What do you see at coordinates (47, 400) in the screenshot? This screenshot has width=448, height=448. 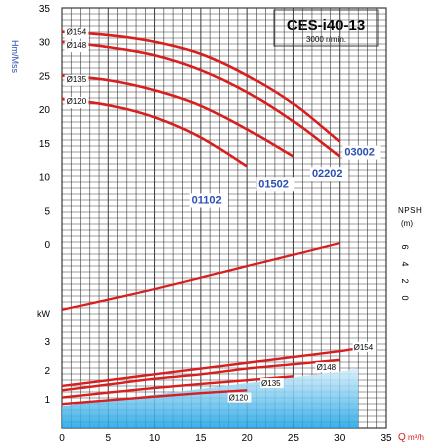 I see `power-tick-label: 1` at bounding box center [47, 400].